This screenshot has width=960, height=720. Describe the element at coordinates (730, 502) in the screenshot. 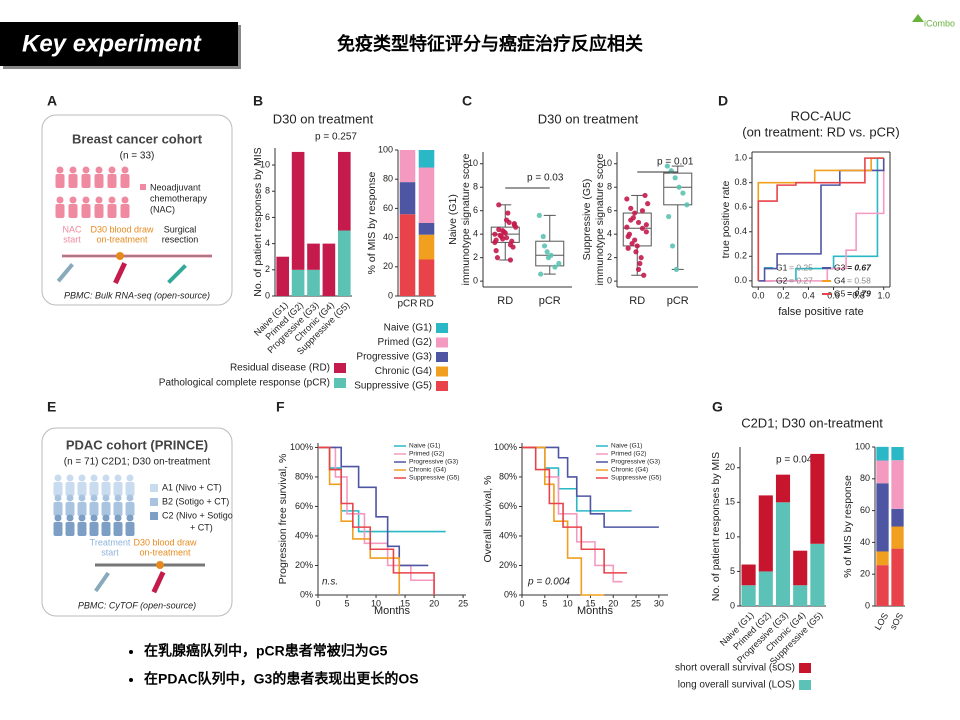

I see `y-tick-label: 15` at that location.